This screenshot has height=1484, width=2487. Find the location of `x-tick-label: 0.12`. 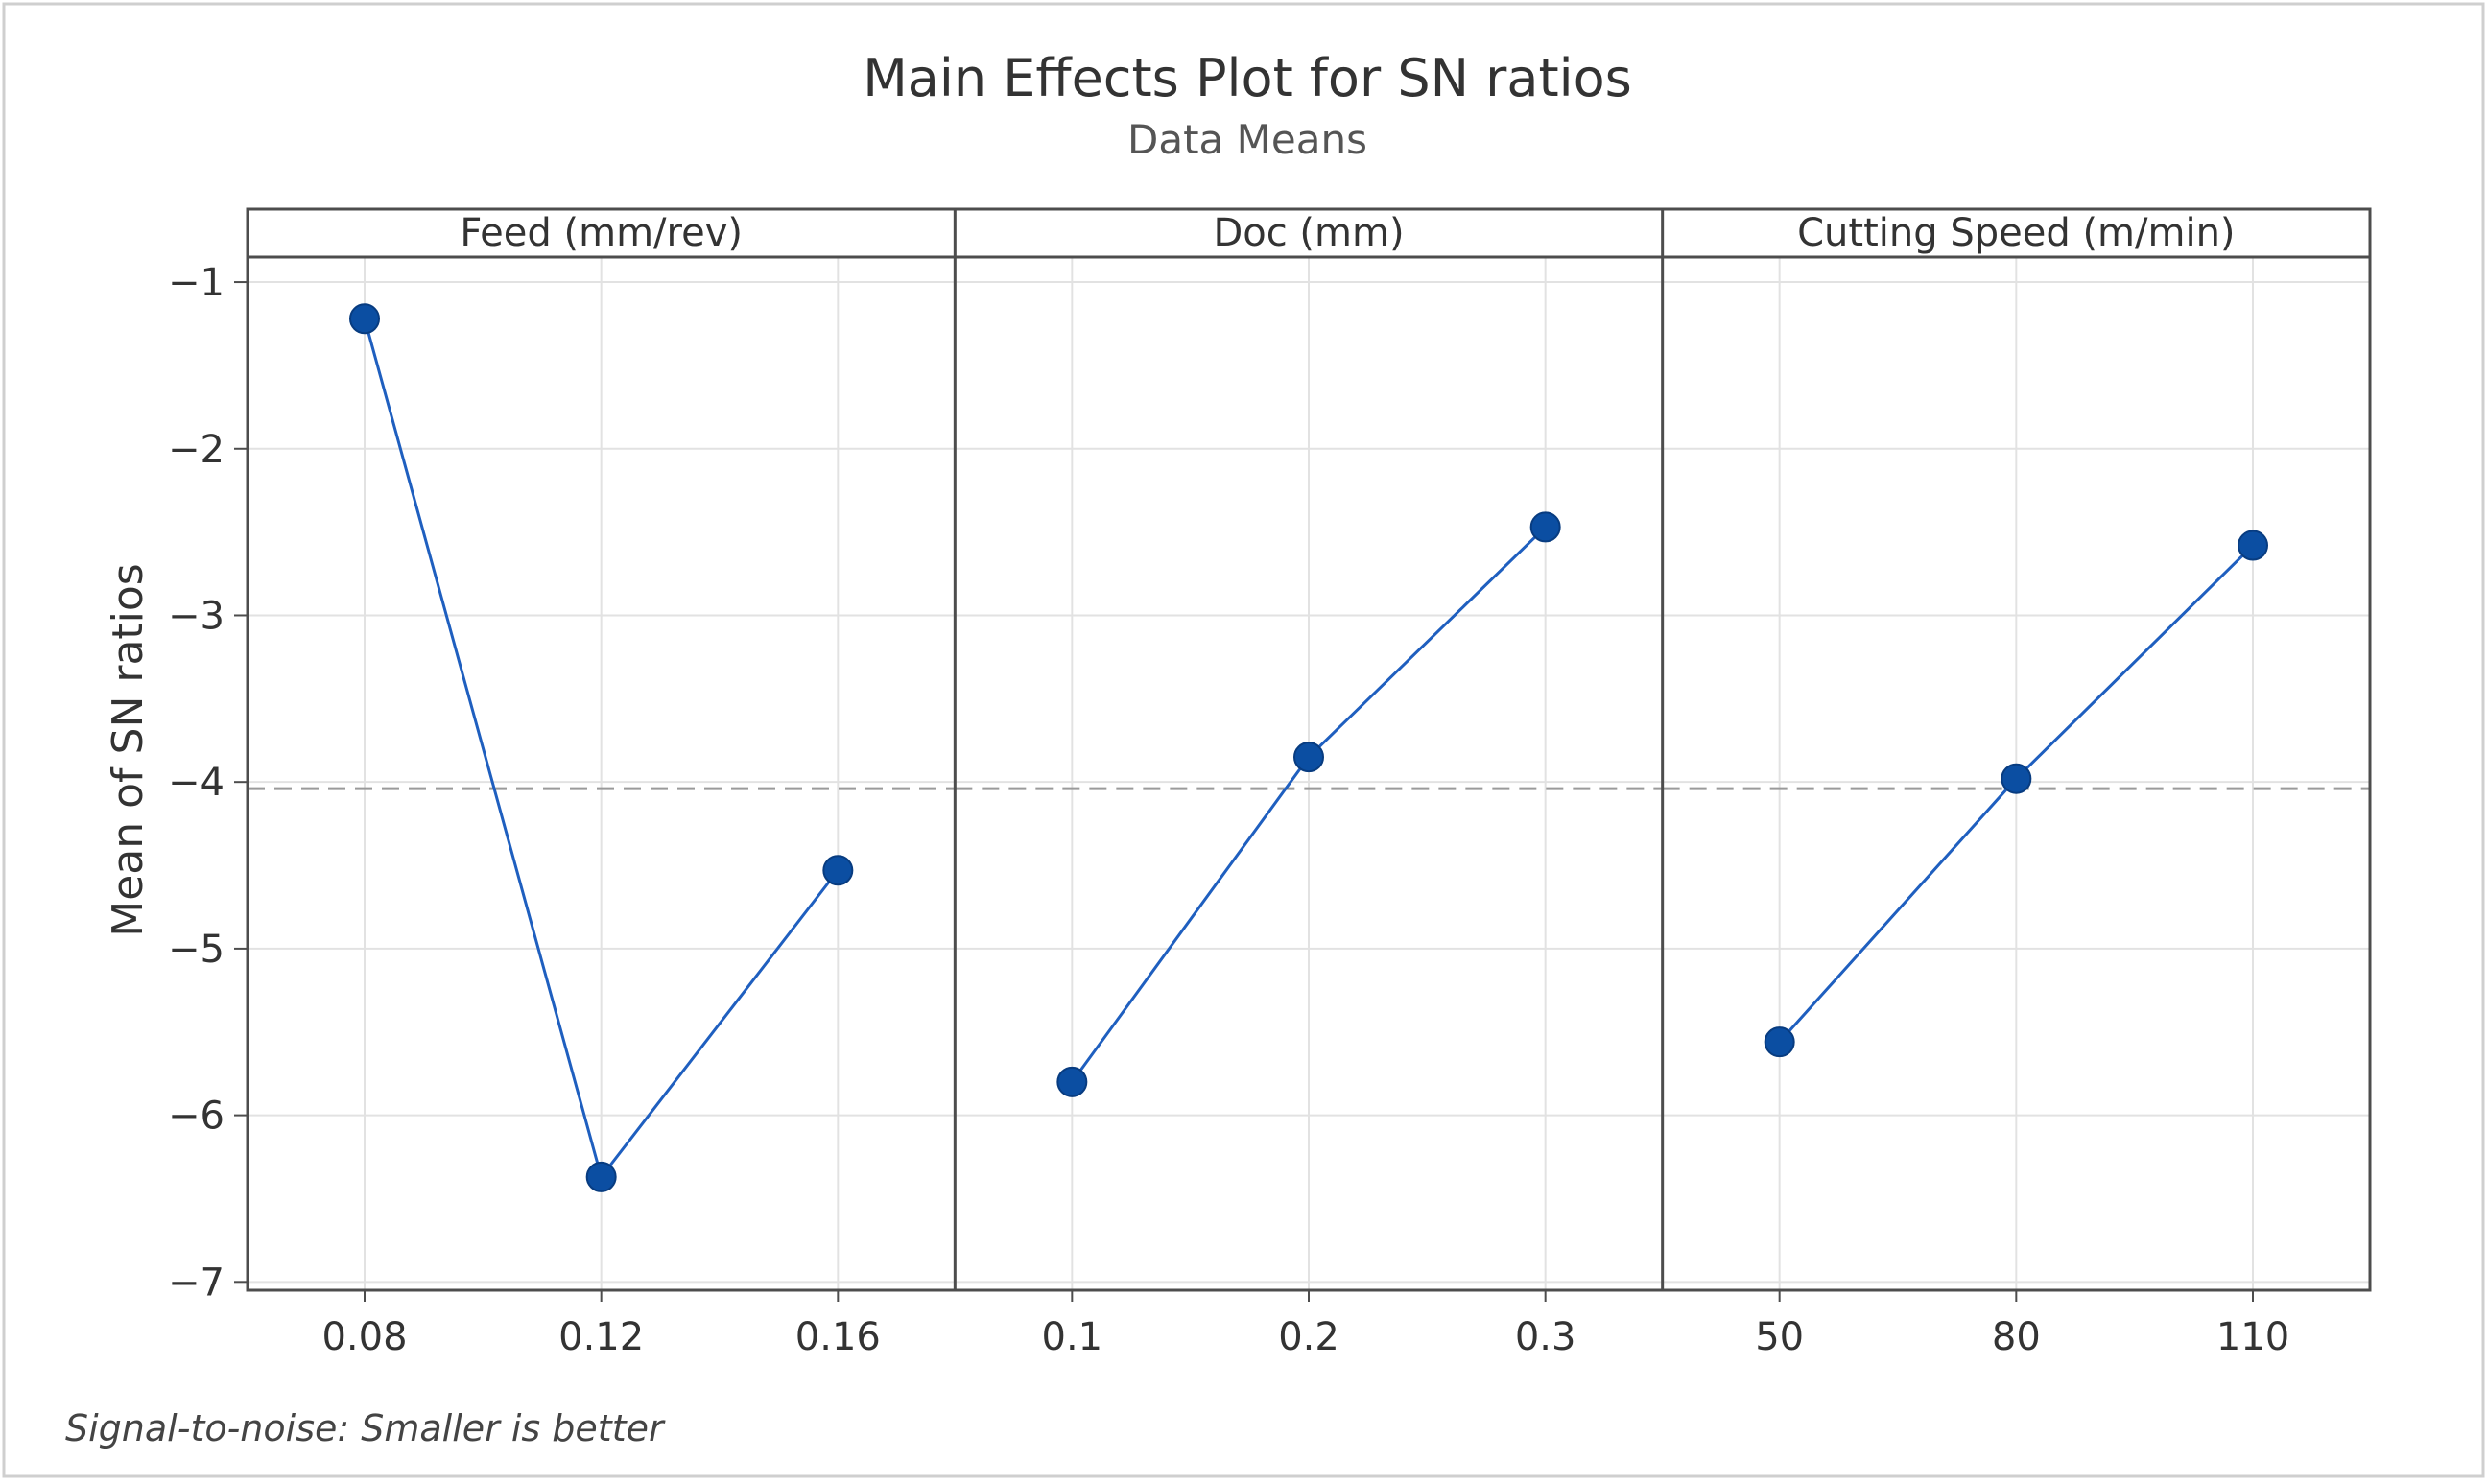

x-tick-label: 0.12 is located at coordinates (601, 1337).